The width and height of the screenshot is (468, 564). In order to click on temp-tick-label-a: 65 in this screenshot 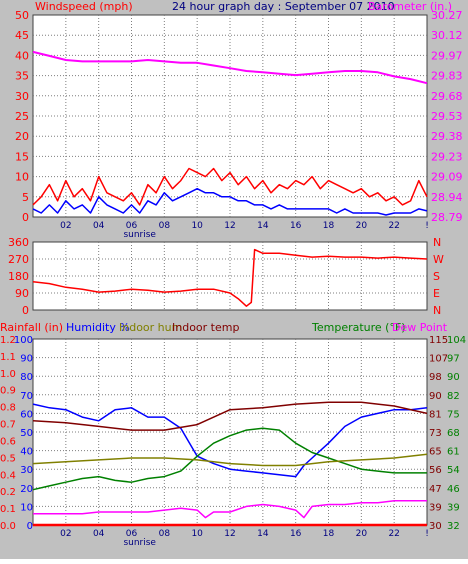, I will do `click(435, 452)`.